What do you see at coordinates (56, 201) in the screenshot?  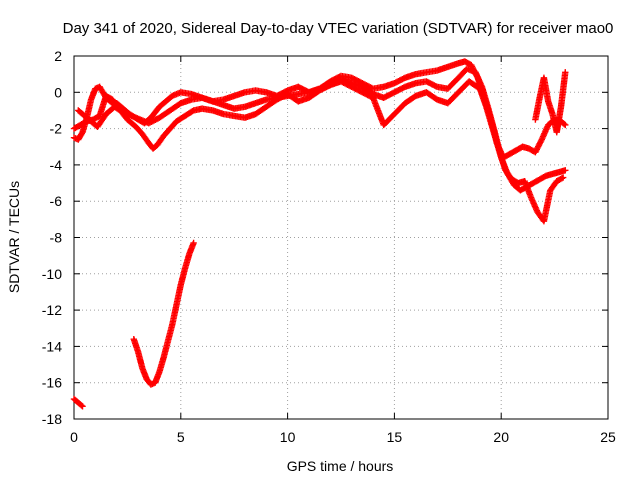 I see `y-tick-label: -6` at bounding box center [56, 201].